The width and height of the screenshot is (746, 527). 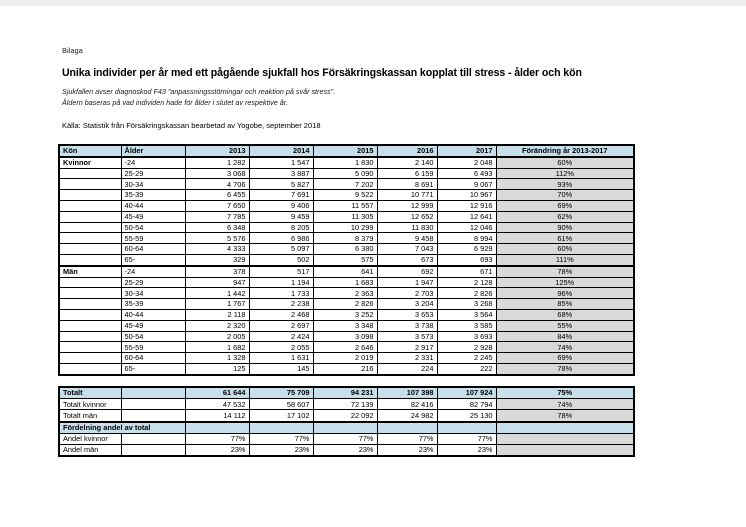 I want to click on year-value-cell: 517, so click(x=281, y=271).